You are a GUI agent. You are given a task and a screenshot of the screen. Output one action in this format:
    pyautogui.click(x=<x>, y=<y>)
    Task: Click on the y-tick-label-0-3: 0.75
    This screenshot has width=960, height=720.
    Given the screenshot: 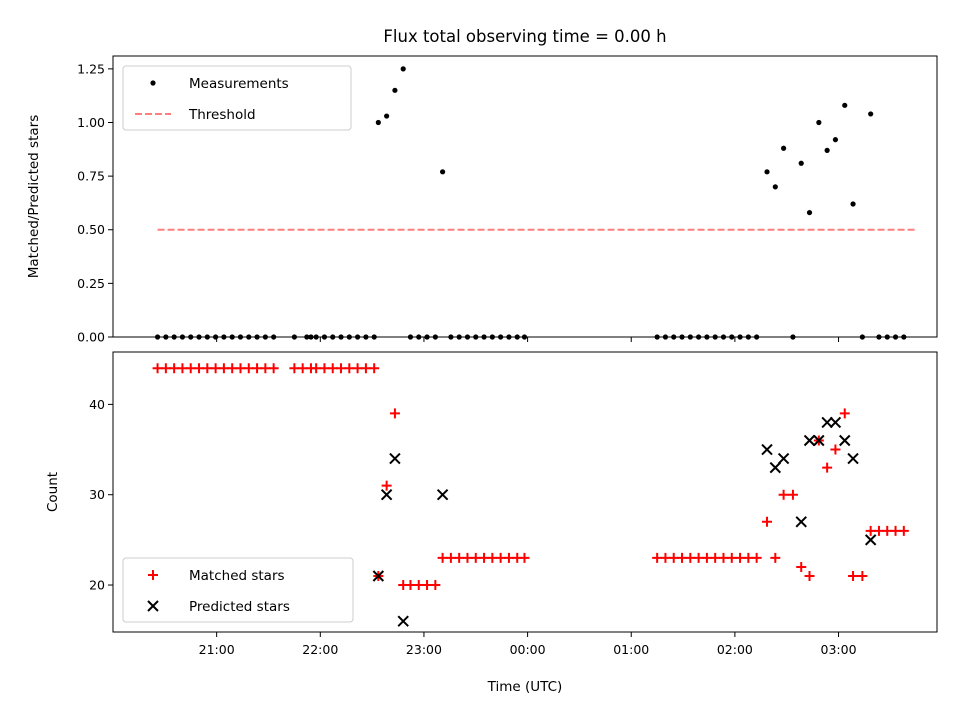 What is the action you would take?
    pyautogui.click(x=91, y=176)
    